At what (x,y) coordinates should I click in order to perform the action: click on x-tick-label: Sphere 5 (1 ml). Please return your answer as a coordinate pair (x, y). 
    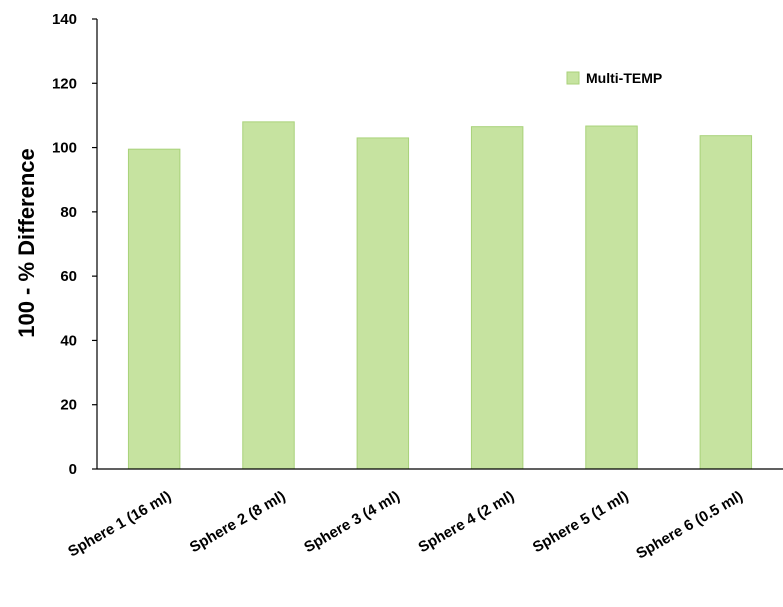
    Looking at the image, I should click on (581, 522).